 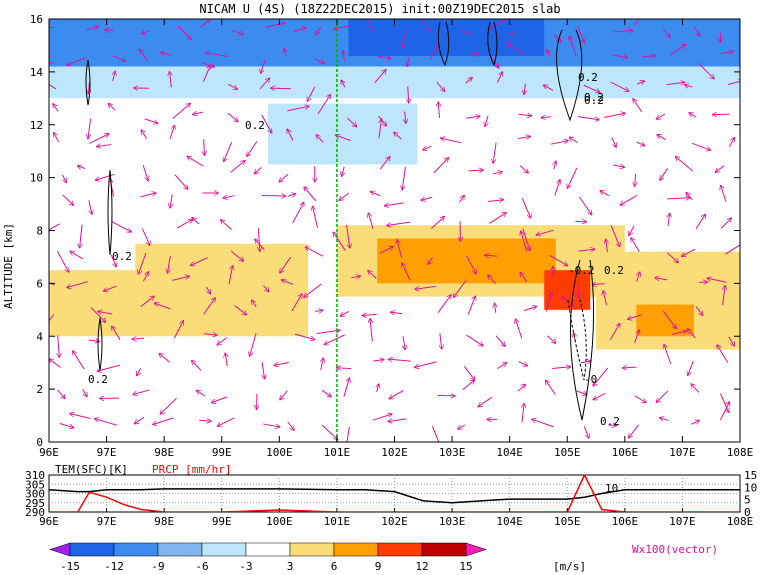 I want to click on colorbar-swatch, so click(x=180, y=549).